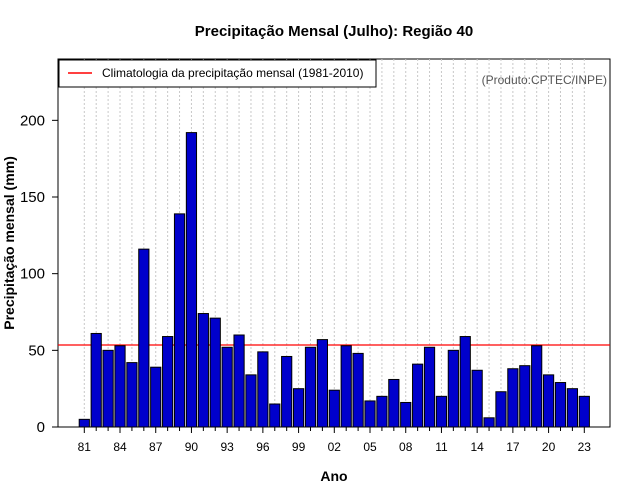 This screenshot has width=640, height=500. Describe the element at coordinates (513, 447) in the screenshot. I see `x-tick-label: 17` at that location.